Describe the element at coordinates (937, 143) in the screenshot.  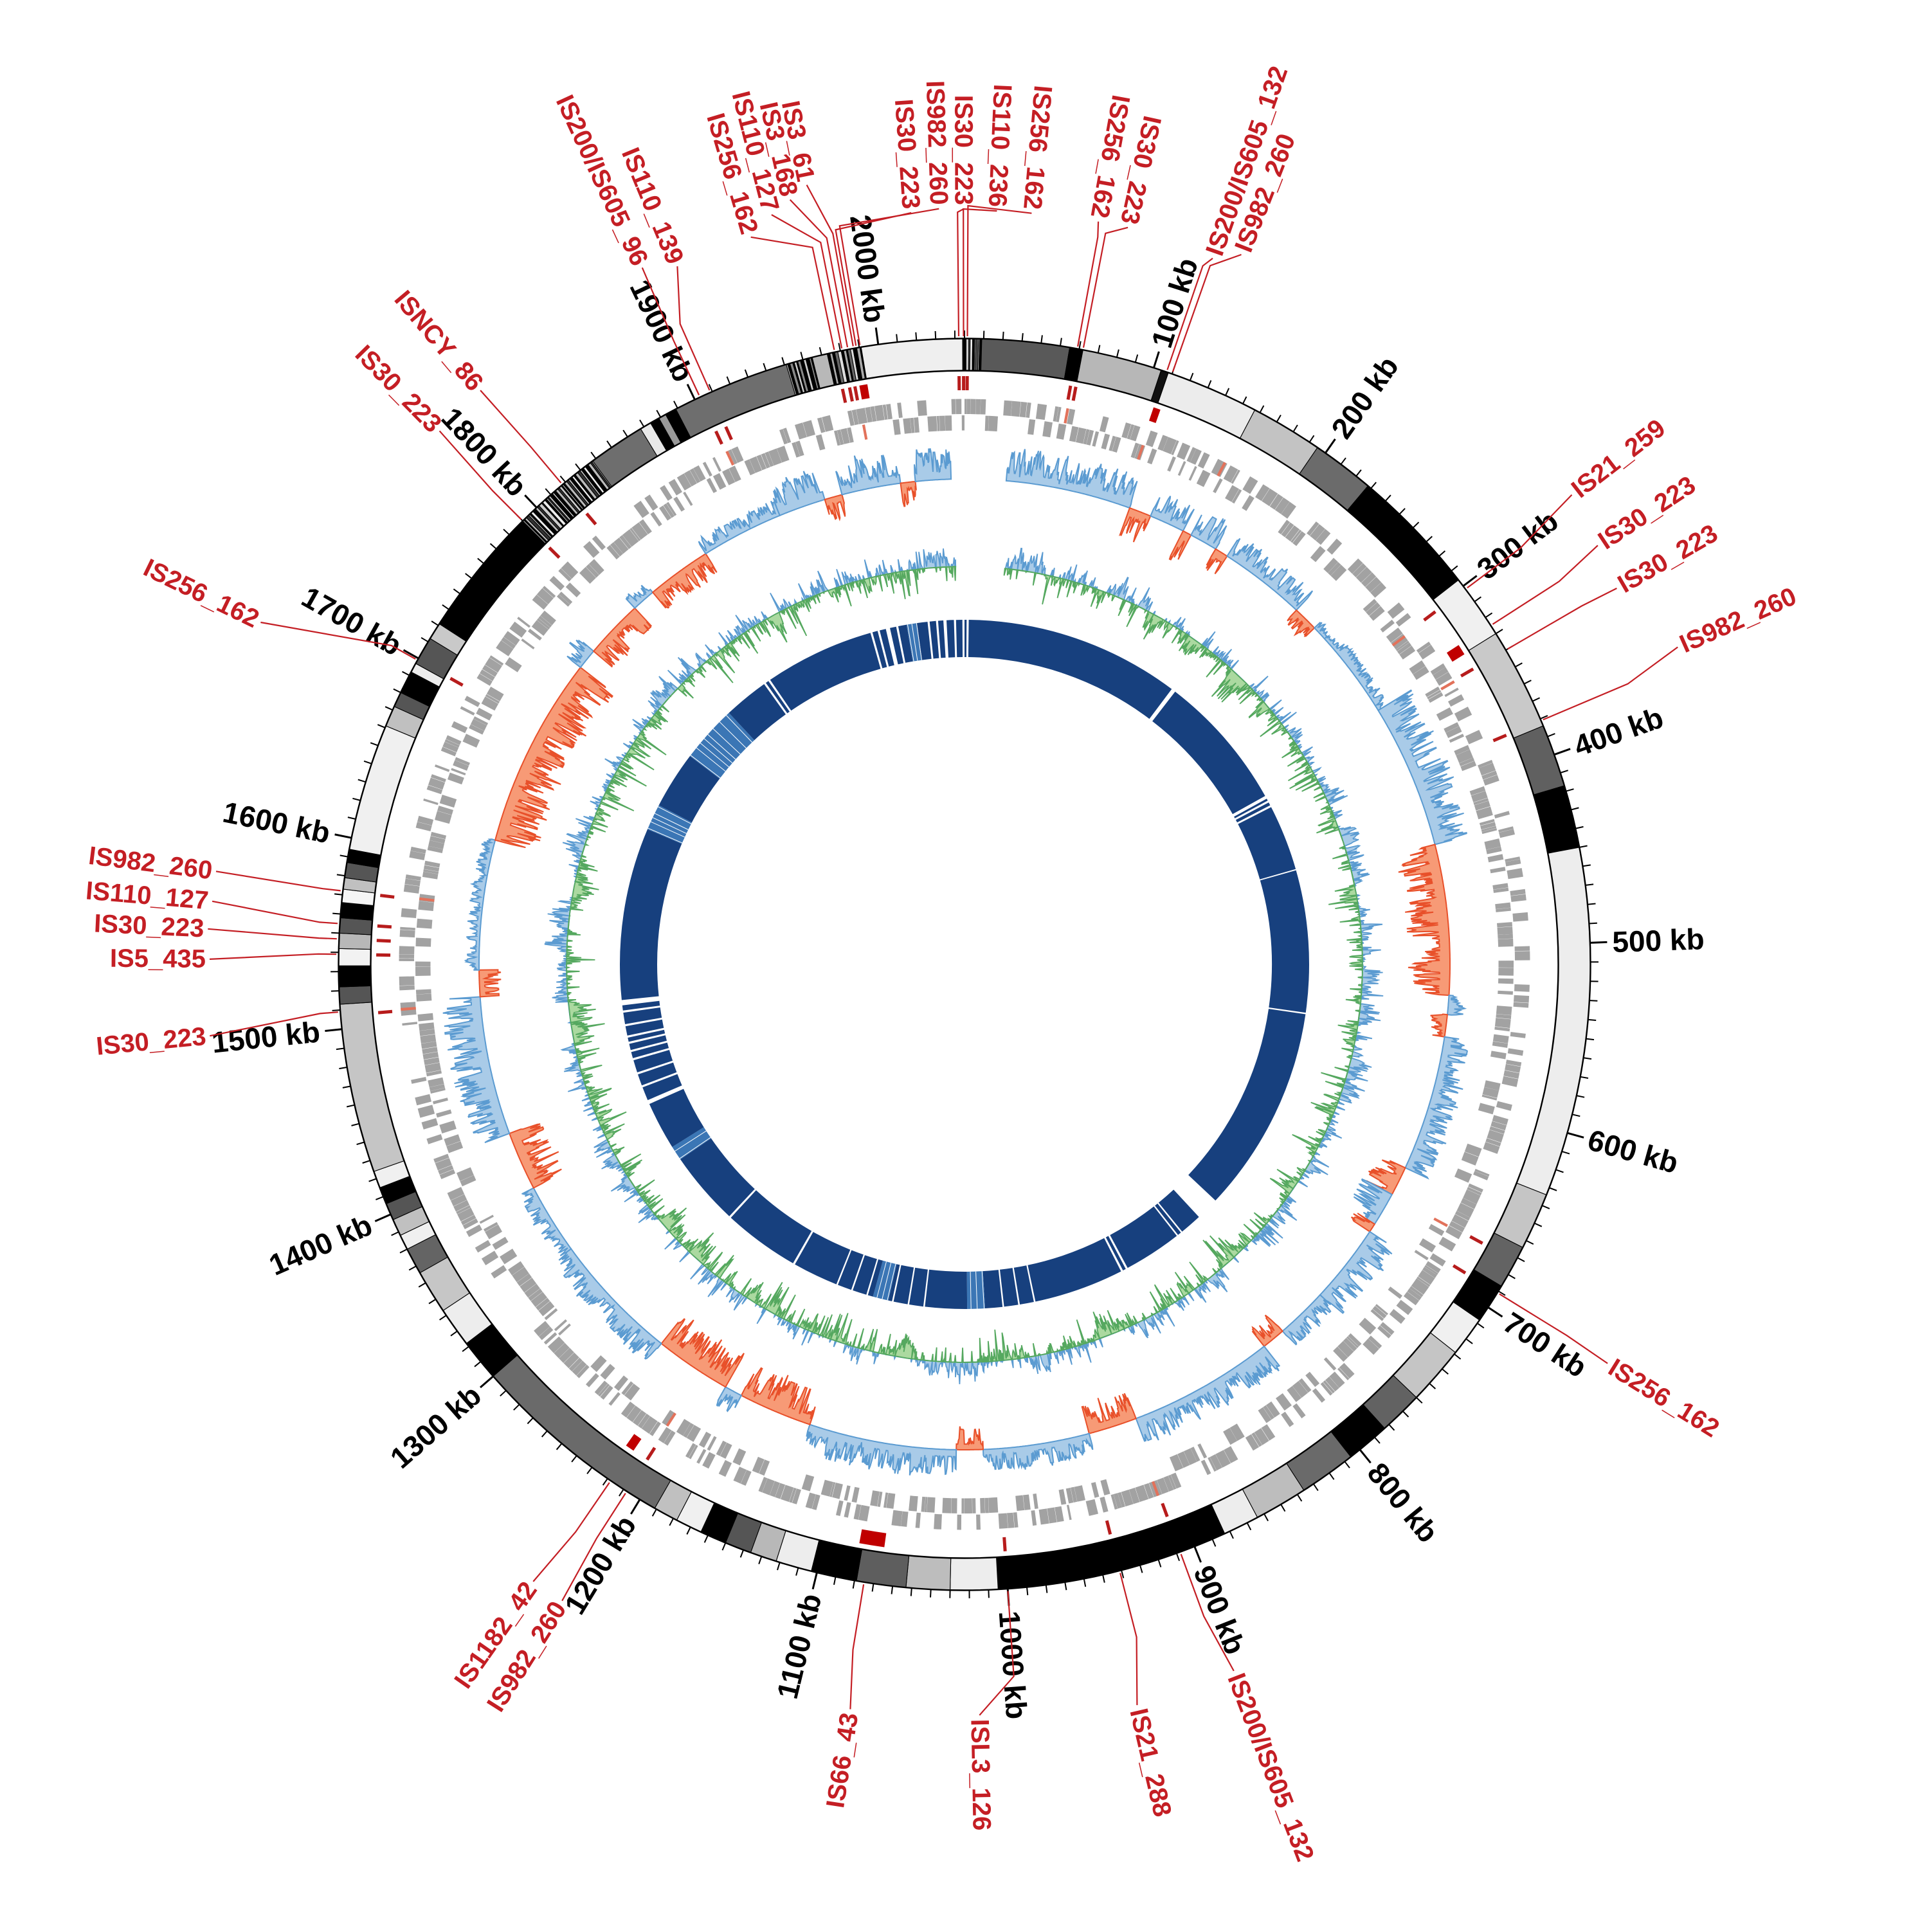
I see `svg-text: IS982_260` at that location.